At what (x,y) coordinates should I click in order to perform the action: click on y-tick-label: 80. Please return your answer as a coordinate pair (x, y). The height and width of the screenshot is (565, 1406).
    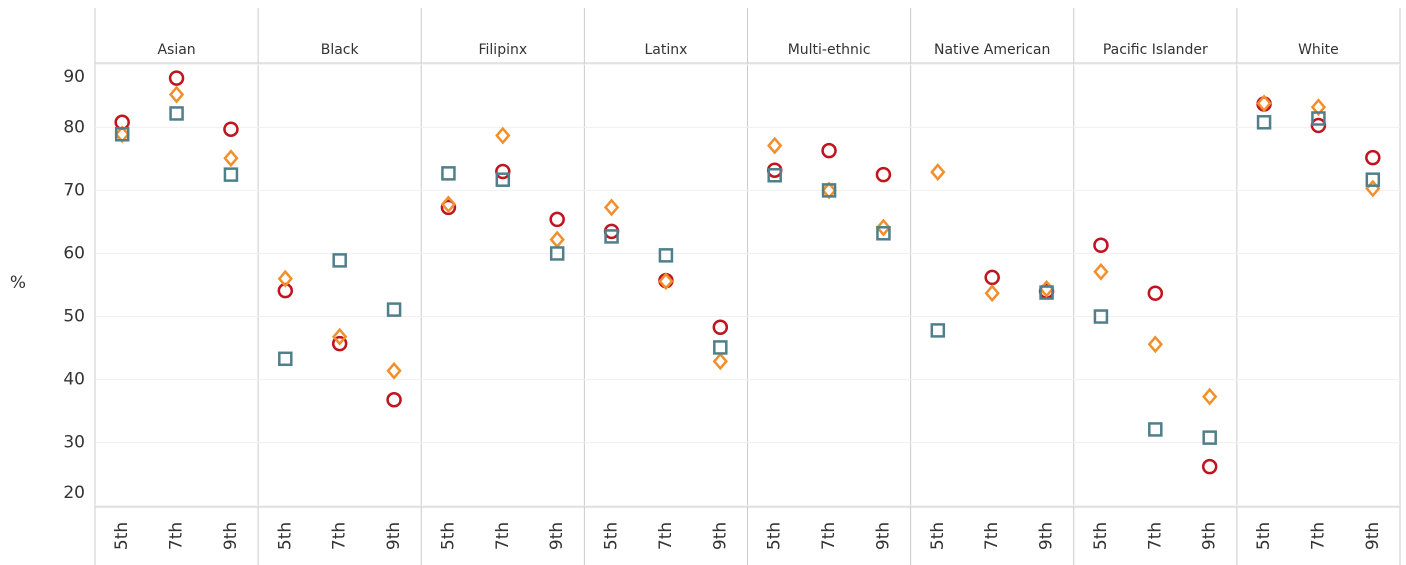
    Looking at the image, I should click on (74, 127).